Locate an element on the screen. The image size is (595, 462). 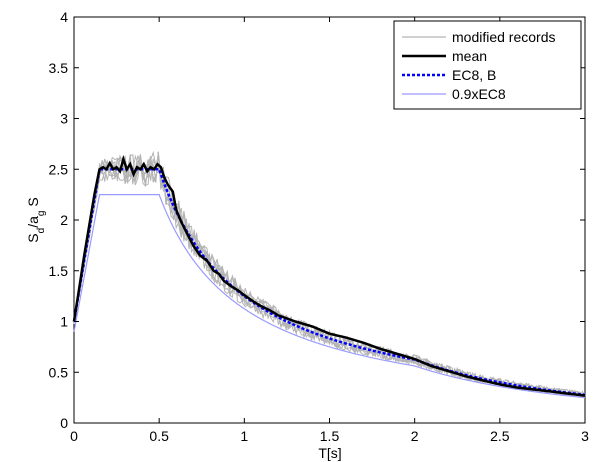
legend-label: modified records is located at coordinates (504, 37).